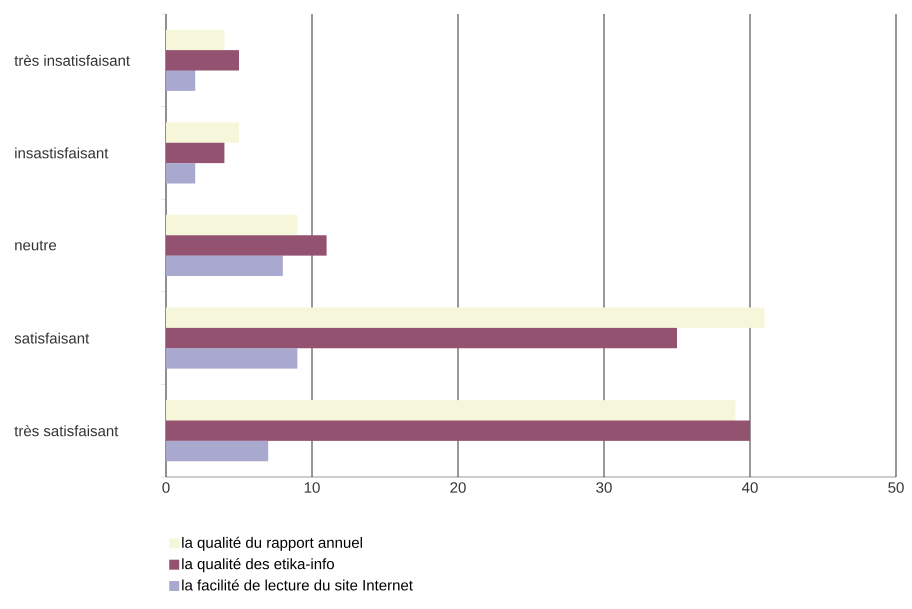  Describe the element at coordinates (258, 565) in the screenshot. I see `legend-label: la qualité des etika-info` at that location.